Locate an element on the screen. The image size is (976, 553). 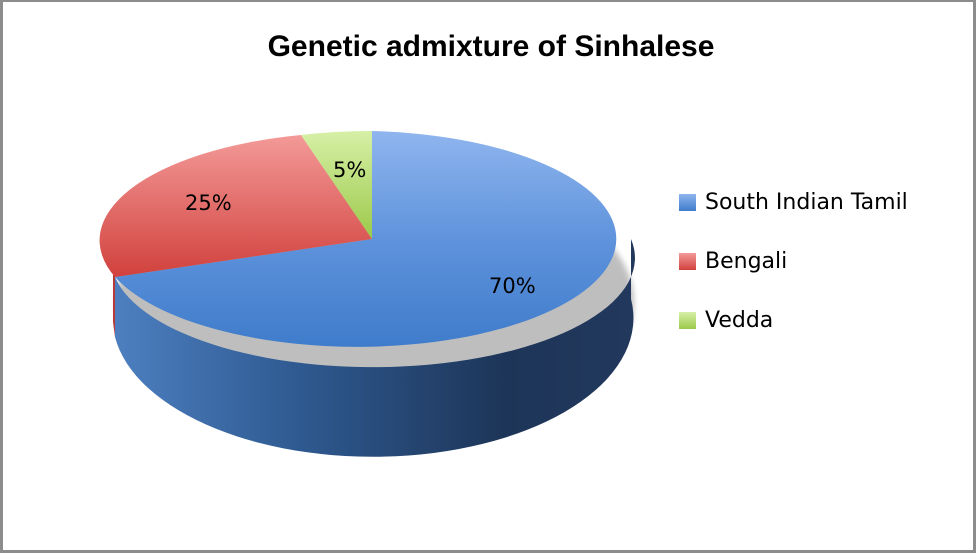
label-vedda: 5% is located at coordinates (349, 170).